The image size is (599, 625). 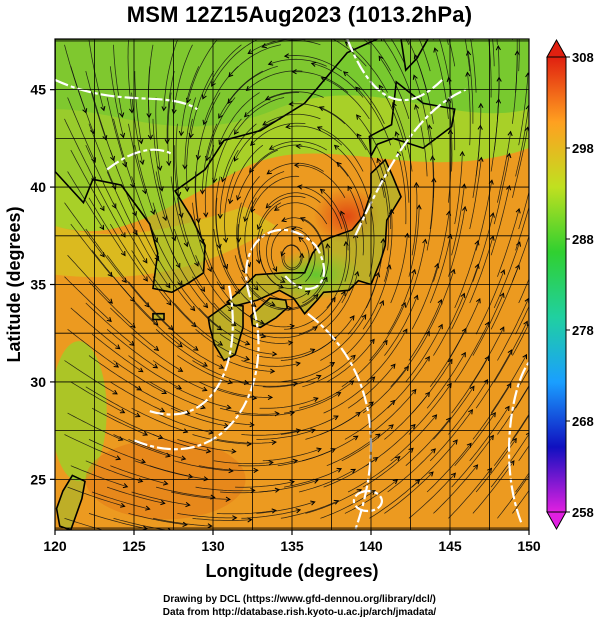 I want to click on y-tick-label: 35, so click(x=38, y=285).